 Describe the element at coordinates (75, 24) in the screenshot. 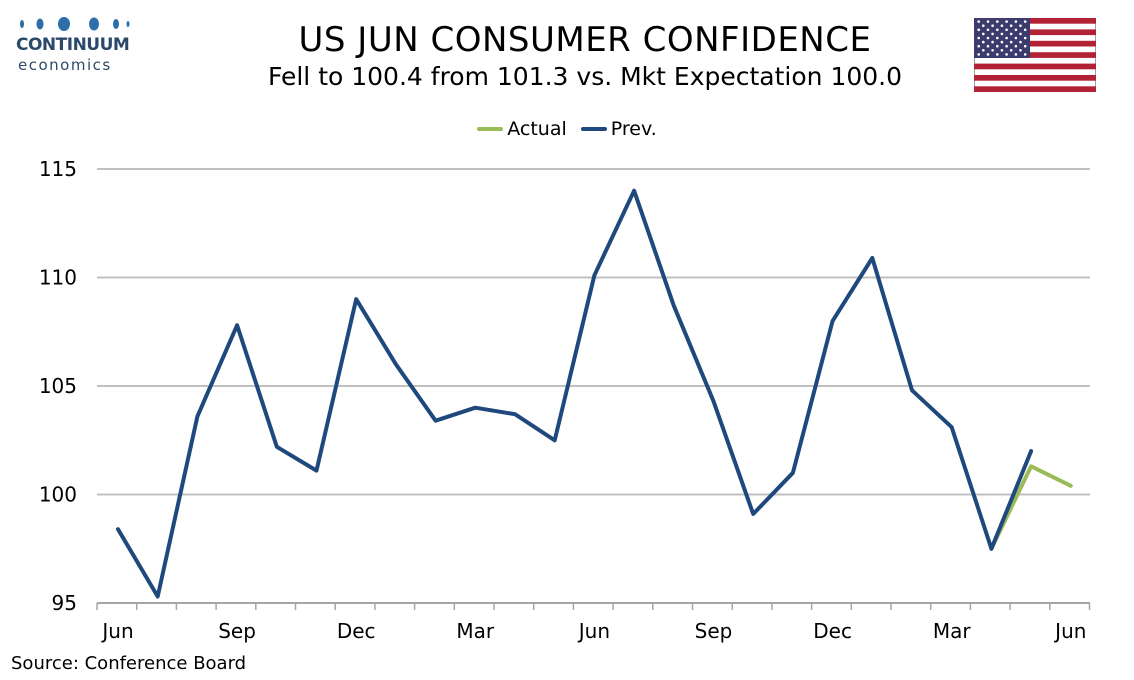

I see `logo-dots-icon` at that location.